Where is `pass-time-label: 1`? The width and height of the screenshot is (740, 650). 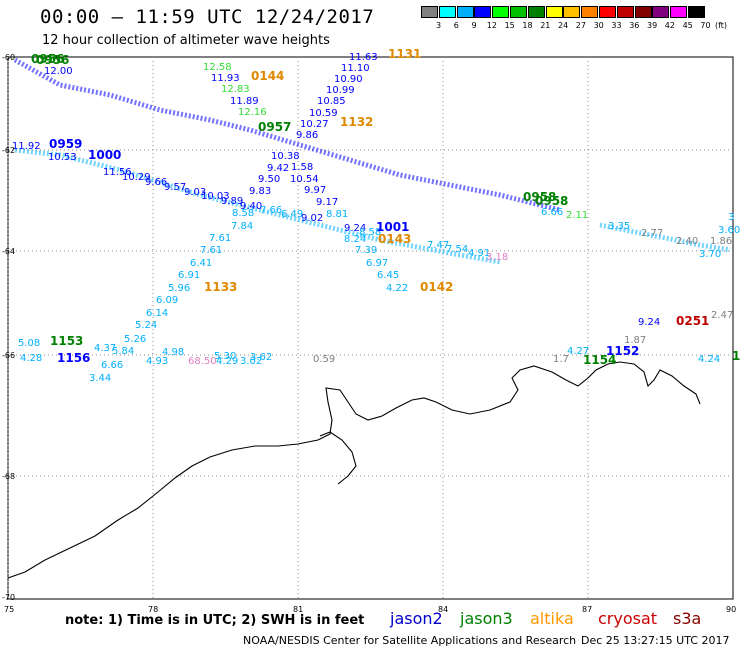
pass-time-label: 1 is located at coordinates (736, 356).